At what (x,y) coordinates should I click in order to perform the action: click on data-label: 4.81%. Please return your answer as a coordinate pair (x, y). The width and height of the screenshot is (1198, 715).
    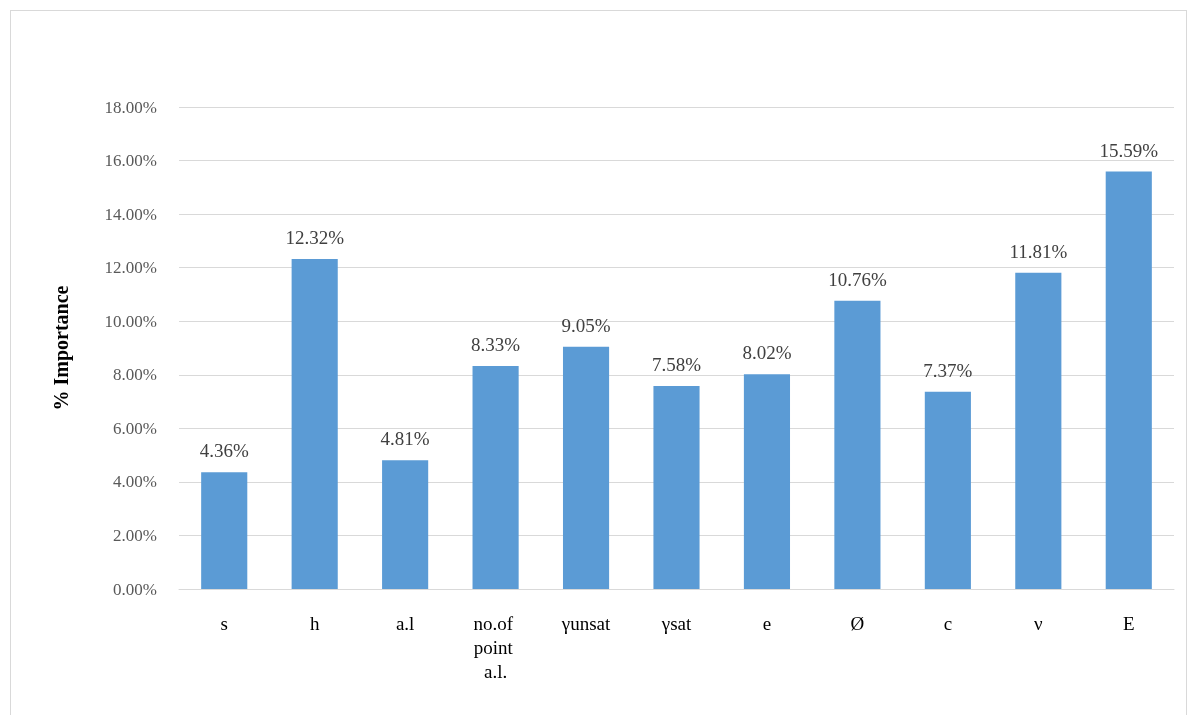
    Looking at the image, I should click on (405, 439).